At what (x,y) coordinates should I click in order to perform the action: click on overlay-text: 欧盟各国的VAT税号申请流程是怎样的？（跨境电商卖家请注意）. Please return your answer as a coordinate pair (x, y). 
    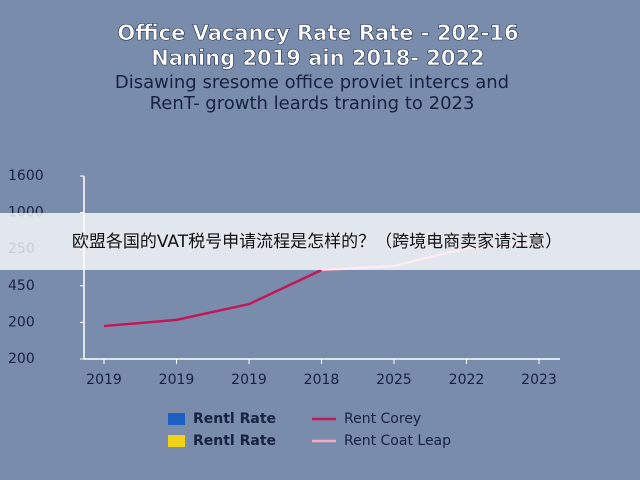
    Looking at the image, I should click on (317, 242).